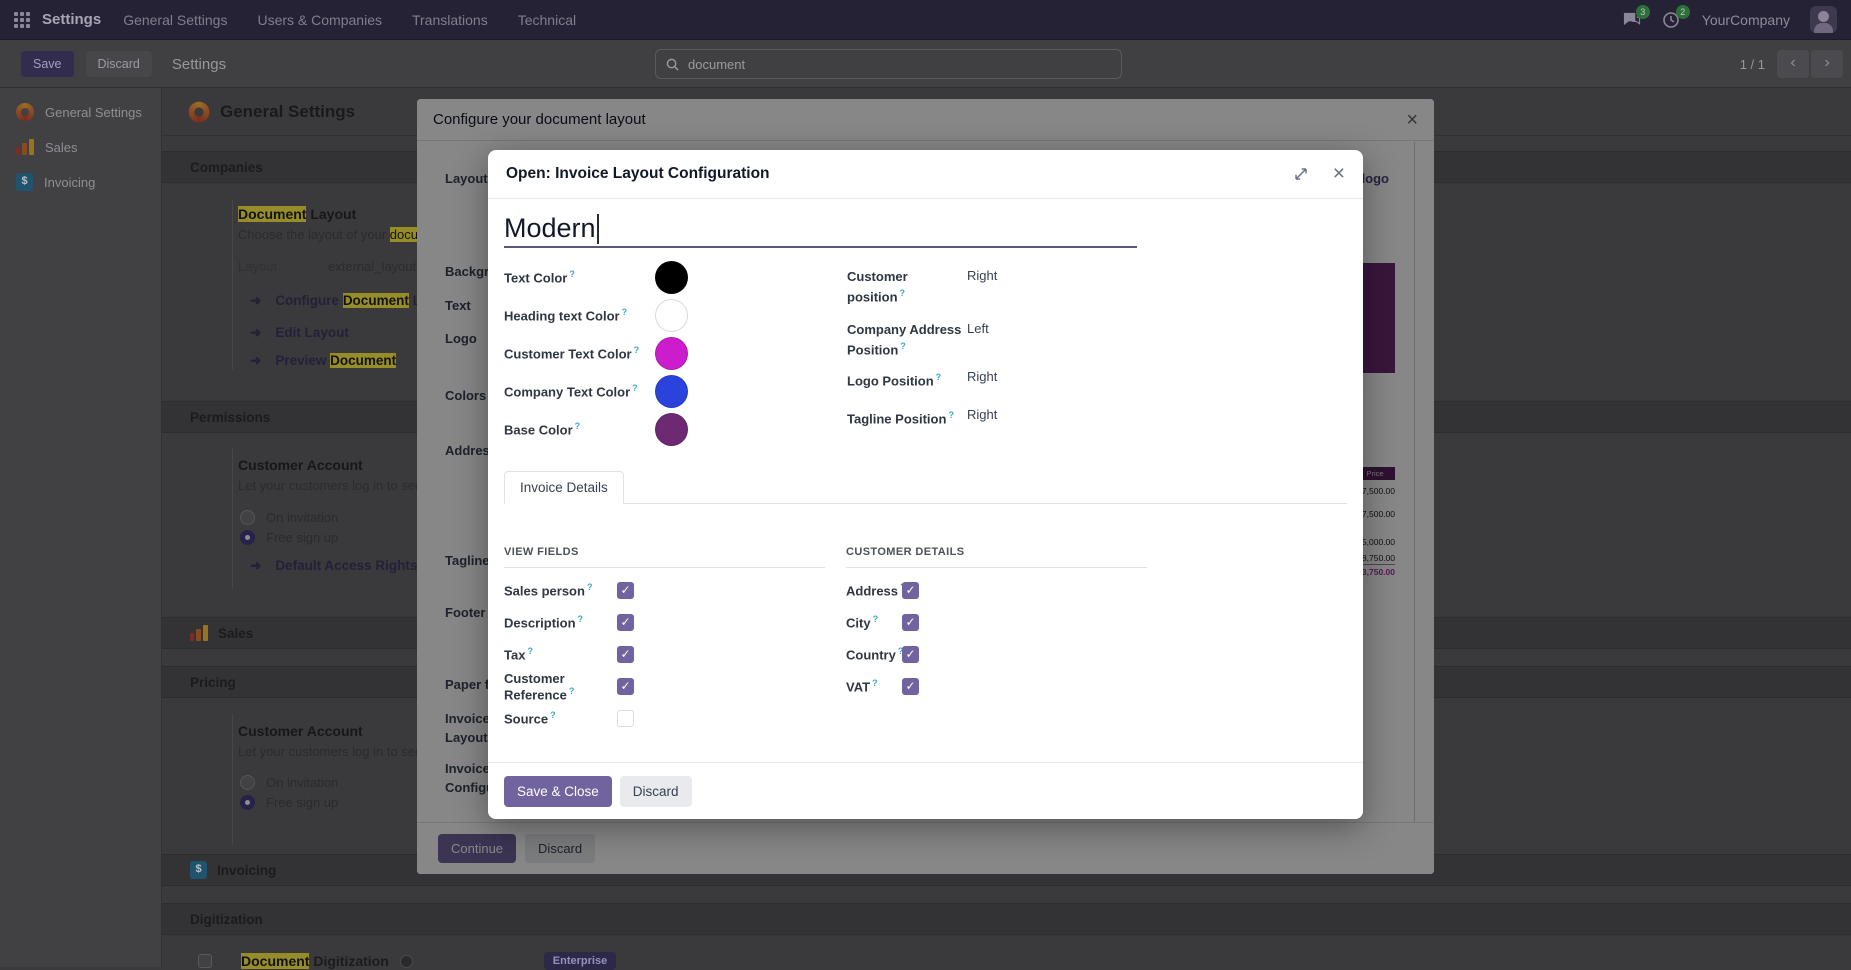 This screenshot has height=970, width=1851. I want to click on clock-icon, so click(1670, 19).